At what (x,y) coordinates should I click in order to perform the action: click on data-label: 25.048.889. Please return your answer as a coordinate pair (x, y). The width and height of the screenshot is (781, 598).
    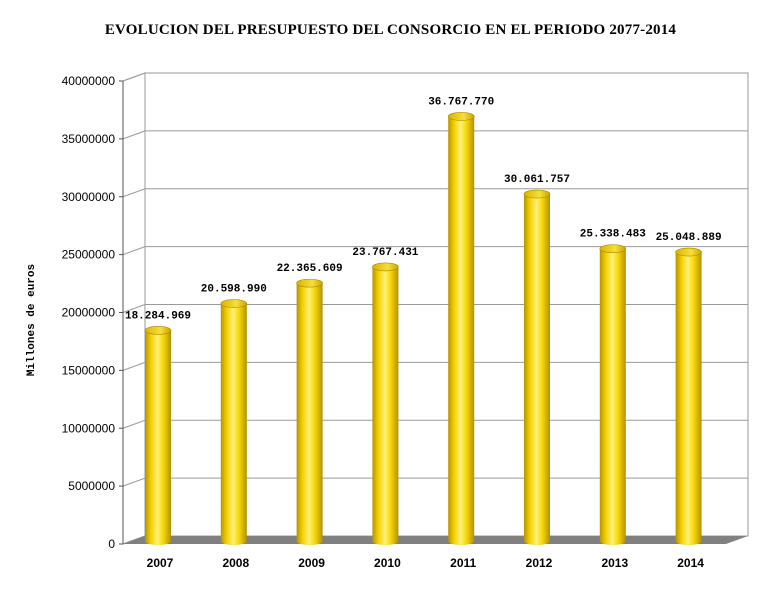
    Looking at the image, I should click on (689, 238).